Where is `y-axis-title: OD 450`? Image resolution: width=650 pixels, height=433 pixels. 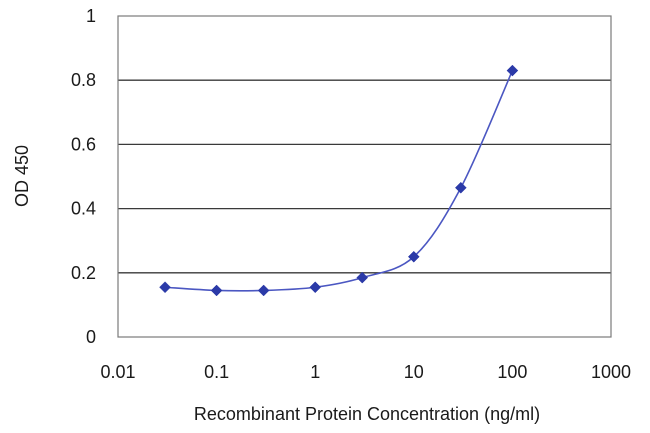
y-axis-title: OD 450 is located at coordinates (22, 176).